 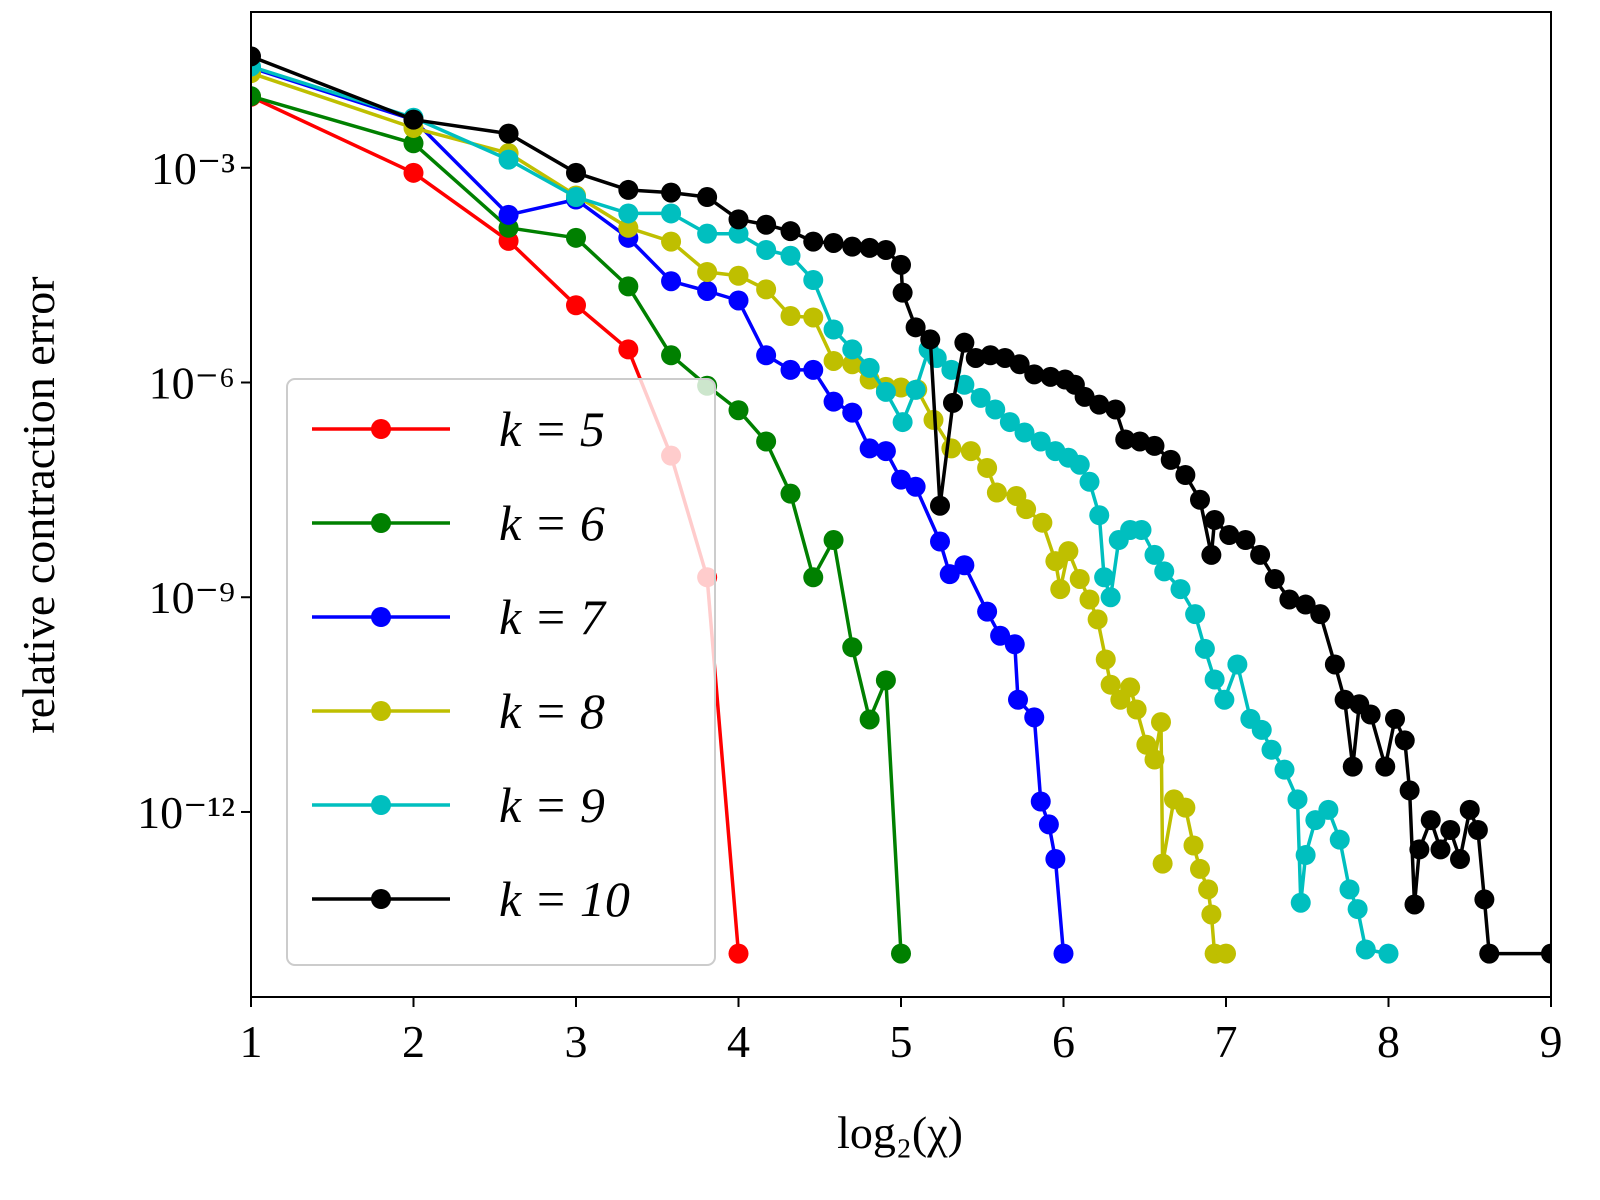 What do you see at coordinates (564, 899) in the screenshot?
I see `legend-label: k = 10` at bounding box center [564, 899].